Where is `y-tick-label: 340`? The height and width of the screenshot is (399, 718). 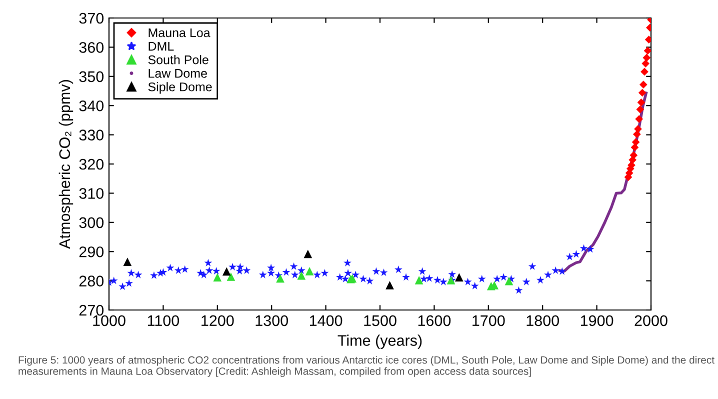 y-tick-label: 340 is located at coordinates (91, 106).